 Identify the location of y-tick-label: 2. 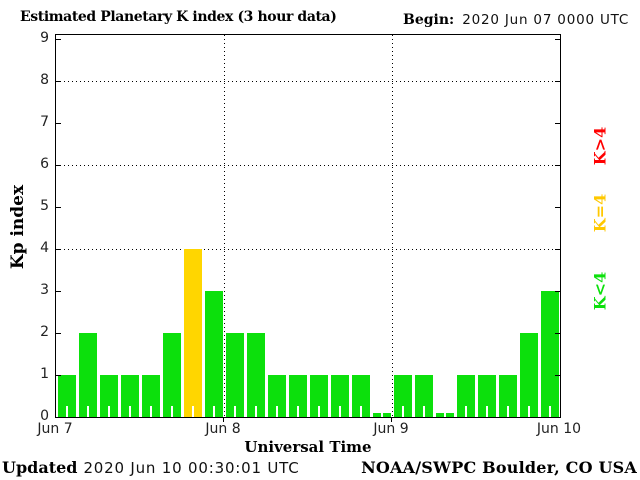
(44, 332).